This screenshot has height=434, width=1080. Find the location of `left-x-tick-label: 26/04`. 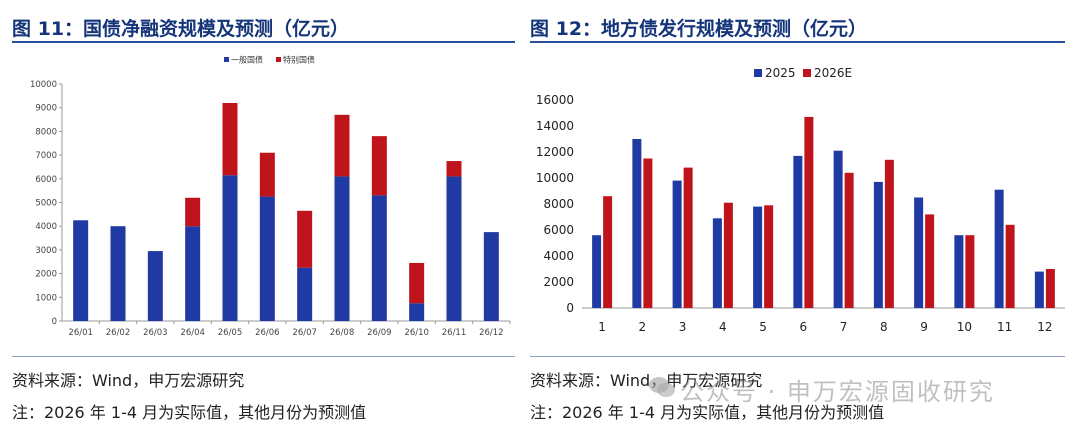

left-x-tick-label: 26/04 is located at coordinates (192, 333).